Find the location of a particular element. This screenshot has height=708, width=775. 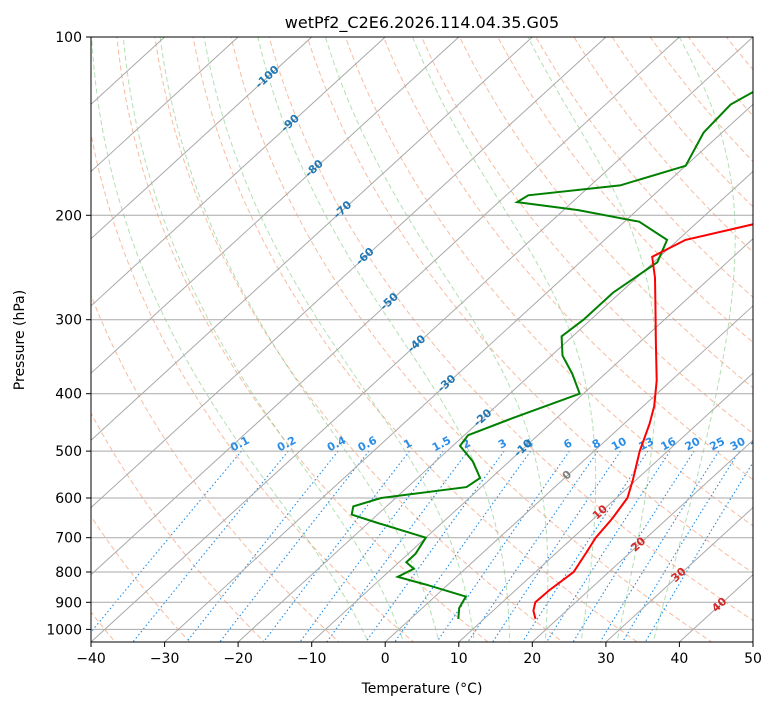

y-tick-label: 400 is located at coordinates (68, 395).